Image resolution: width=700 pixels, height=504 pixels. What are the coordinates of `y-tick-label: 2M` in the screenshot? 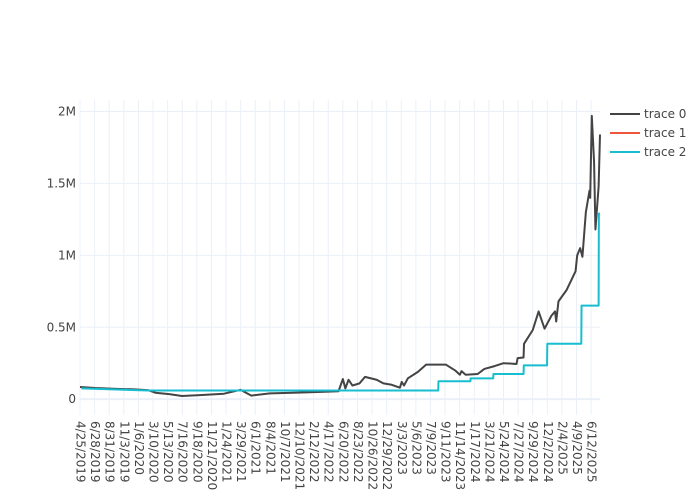 It's located at (67, 112).